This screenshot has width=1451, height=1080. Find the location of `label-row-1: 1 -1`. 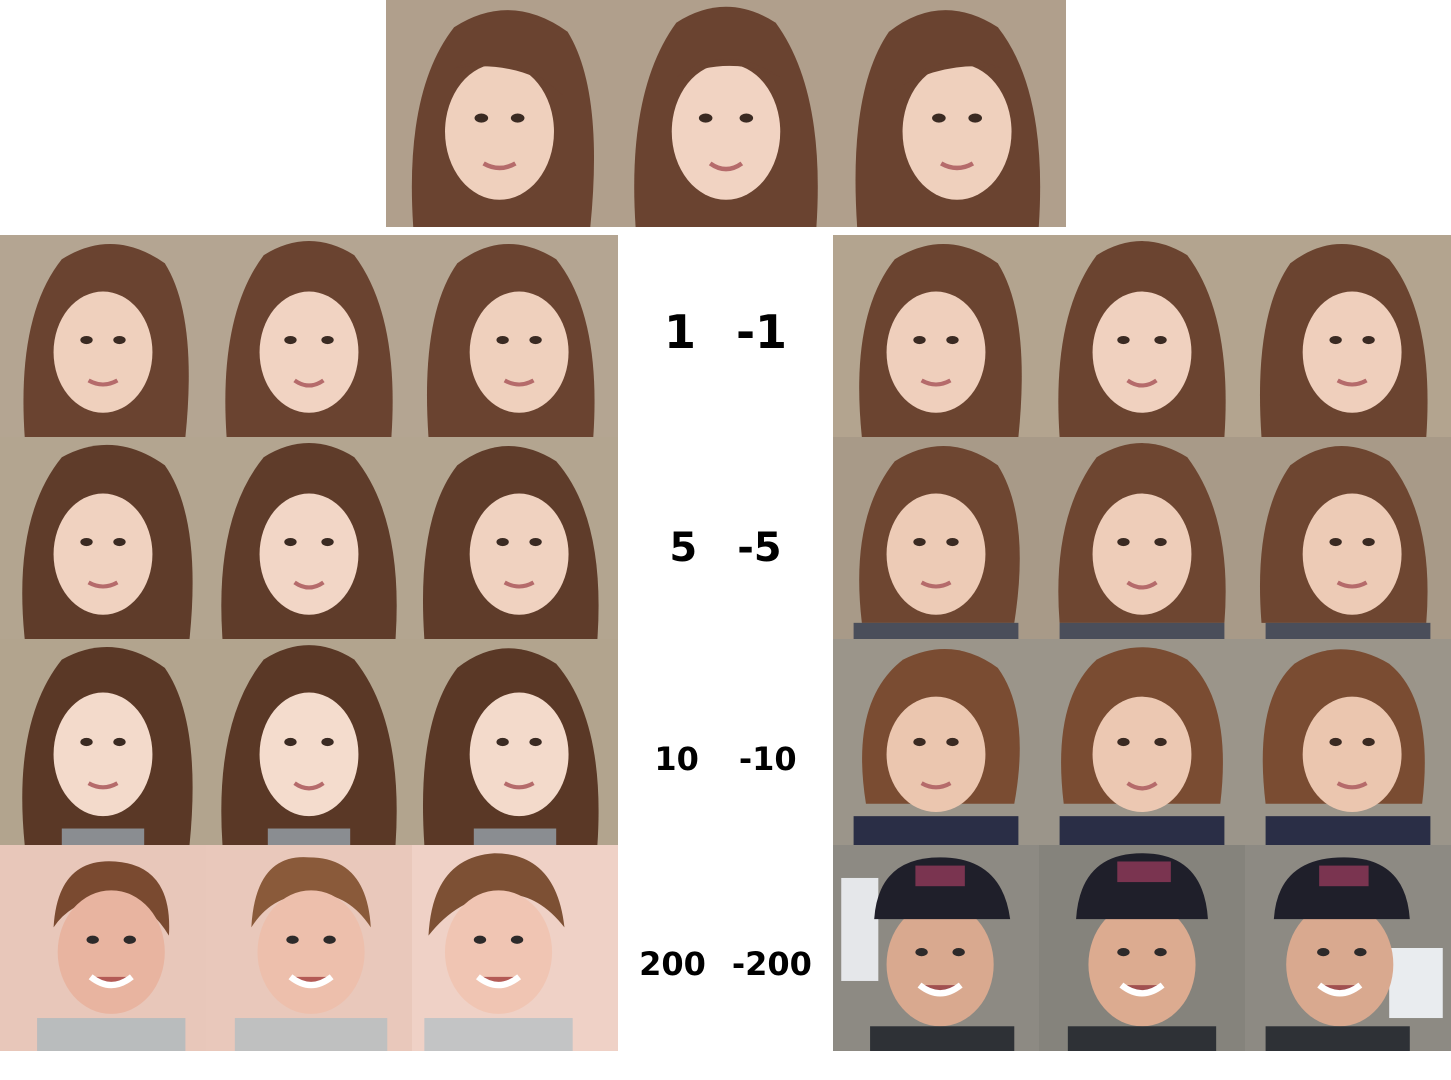

label-row-1: 1 -1 is located at coordinates (725, 332).